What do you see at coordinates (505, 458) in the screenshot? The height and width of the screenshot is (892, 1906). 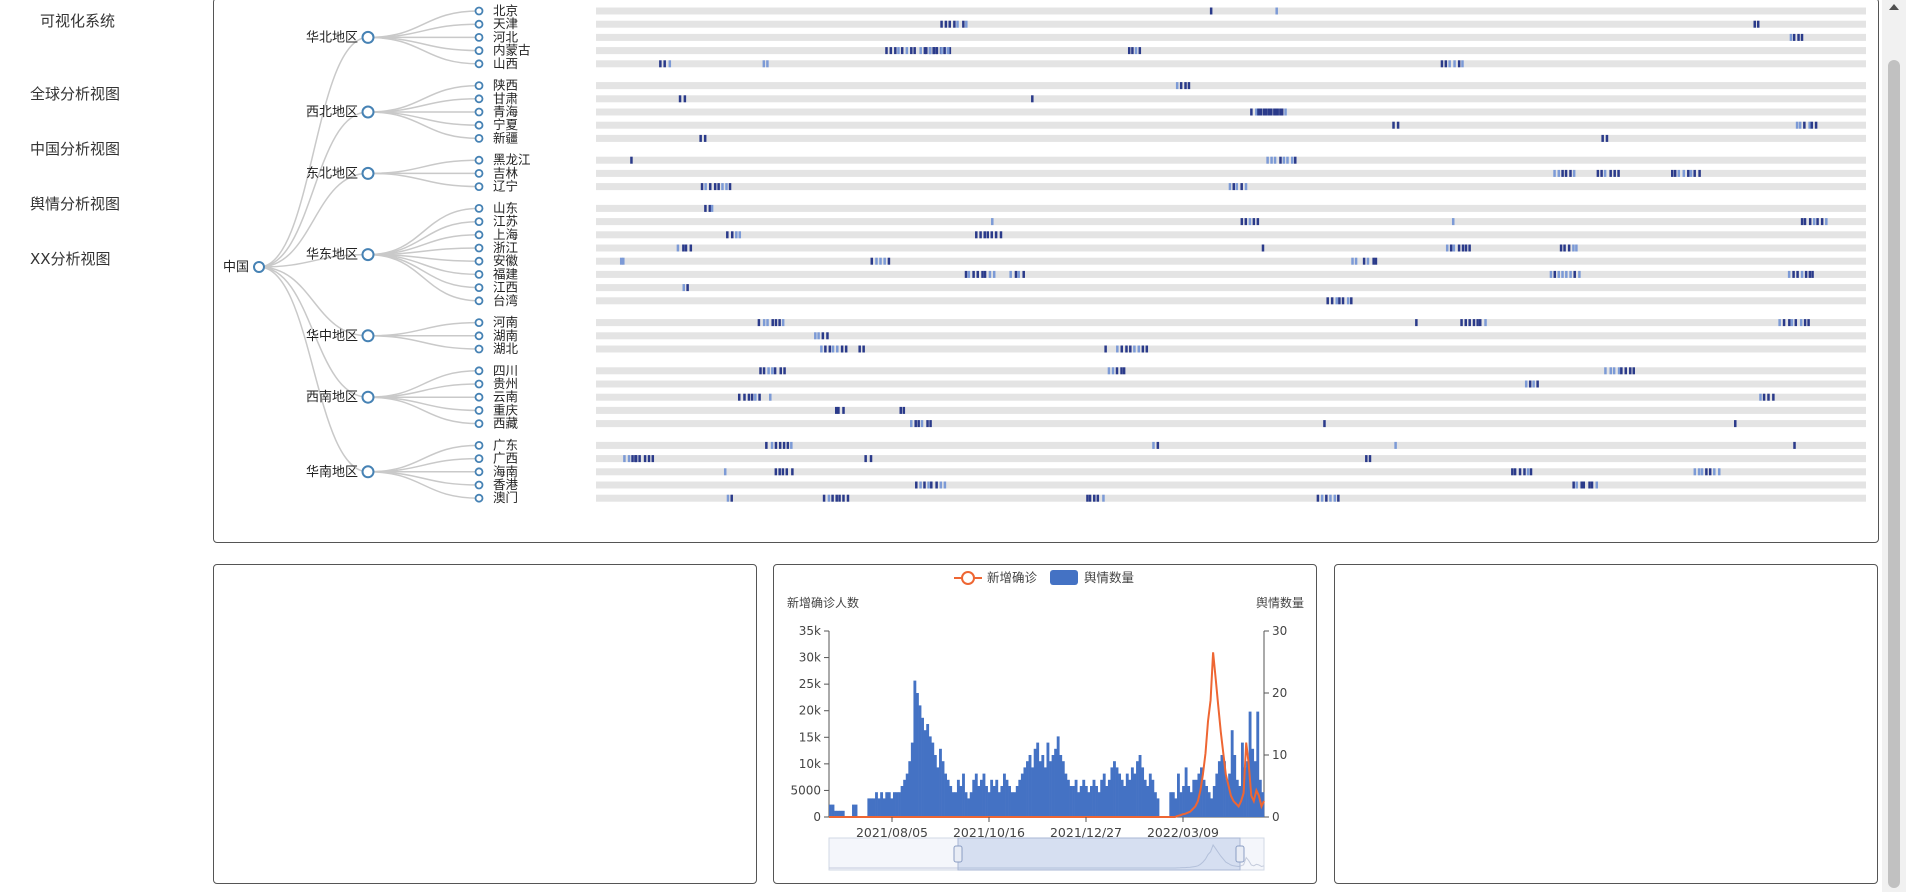 I see `province-label: 广西` at bounding box center [505, 458].